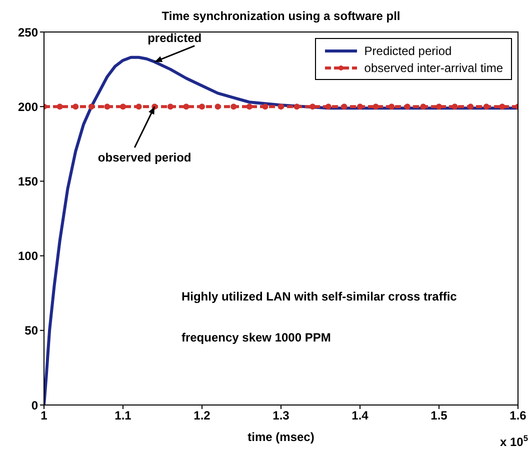 Image resolution: width=532 pixels, height=450 pixels. I want to click on y-tick-label: 150, so click(28, 181).